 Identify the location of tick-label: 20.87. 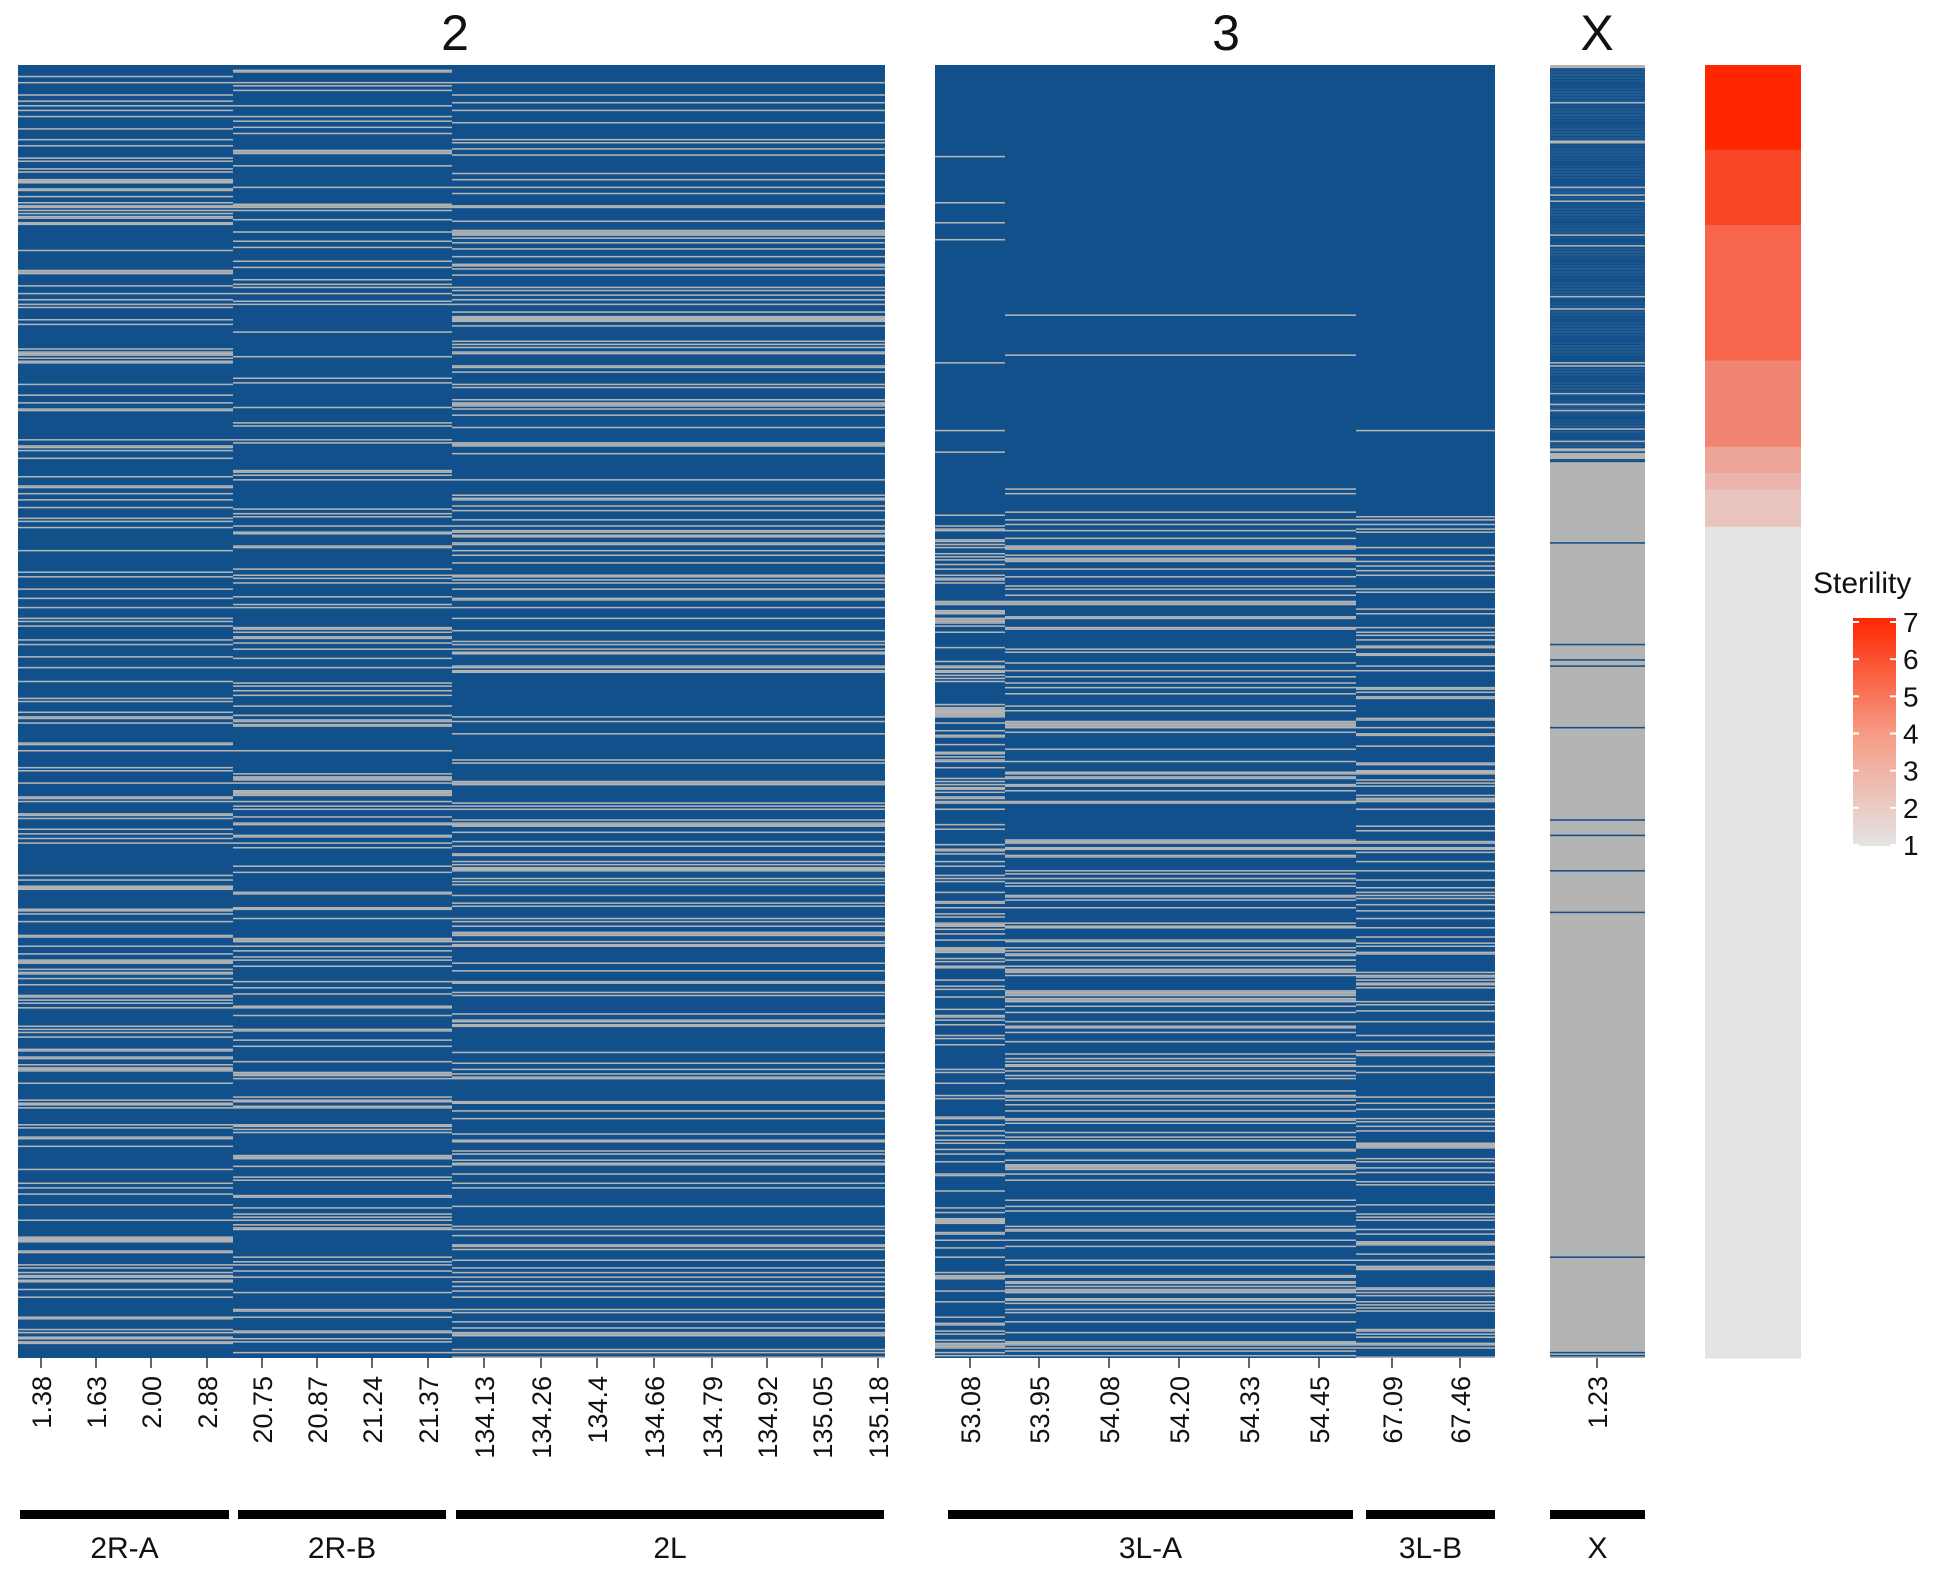
(318, 1410).